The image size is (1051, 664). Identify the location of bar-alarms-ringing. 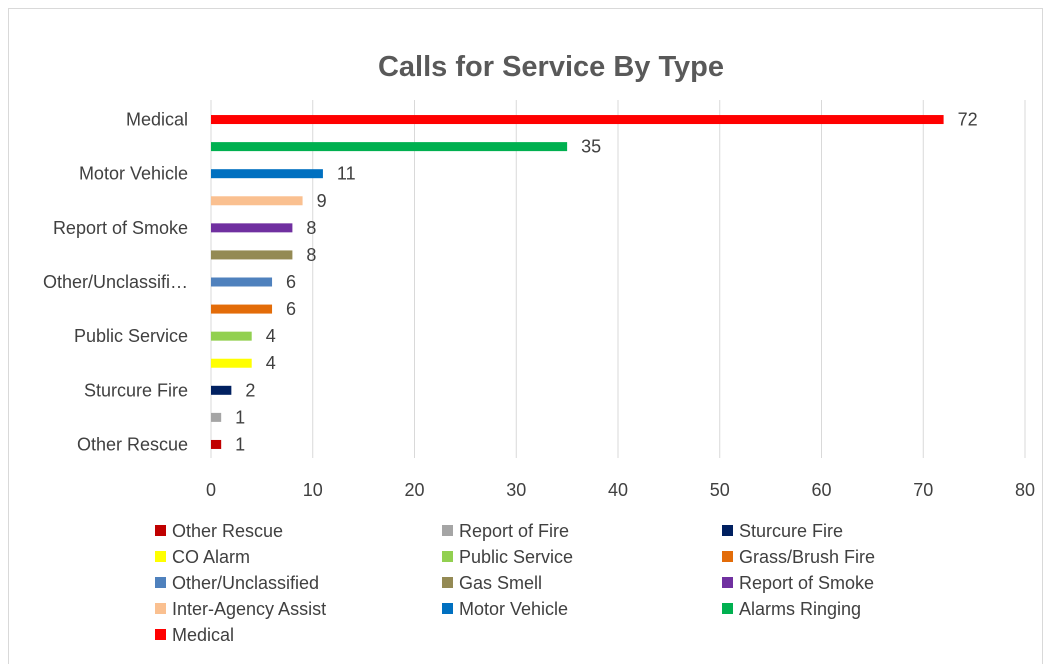
(389, 147).